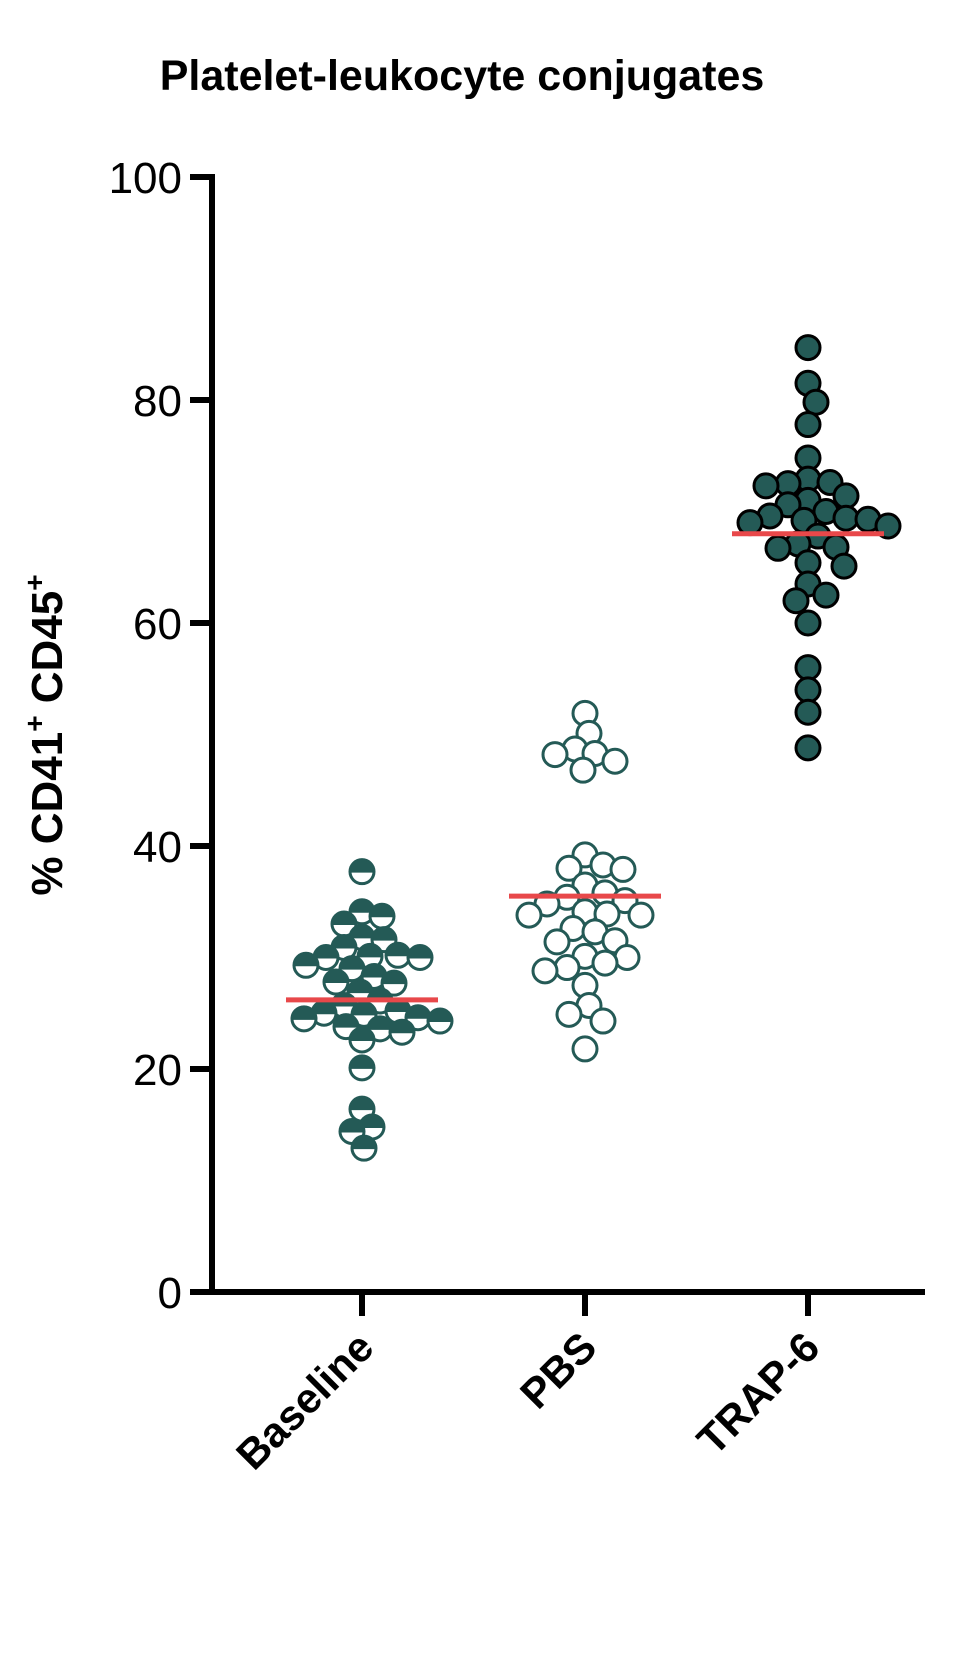 This screenshot has height=1657, width=977. I want to click on y-tick-label: 80, so click(157, 401).